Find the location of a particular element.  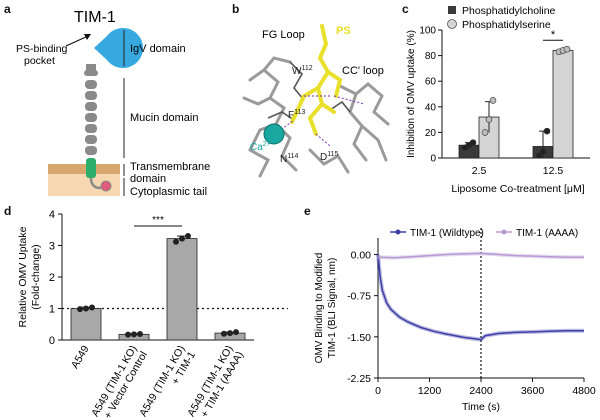

d-y-tick-label: 2 is located at coordinates (52, 278).